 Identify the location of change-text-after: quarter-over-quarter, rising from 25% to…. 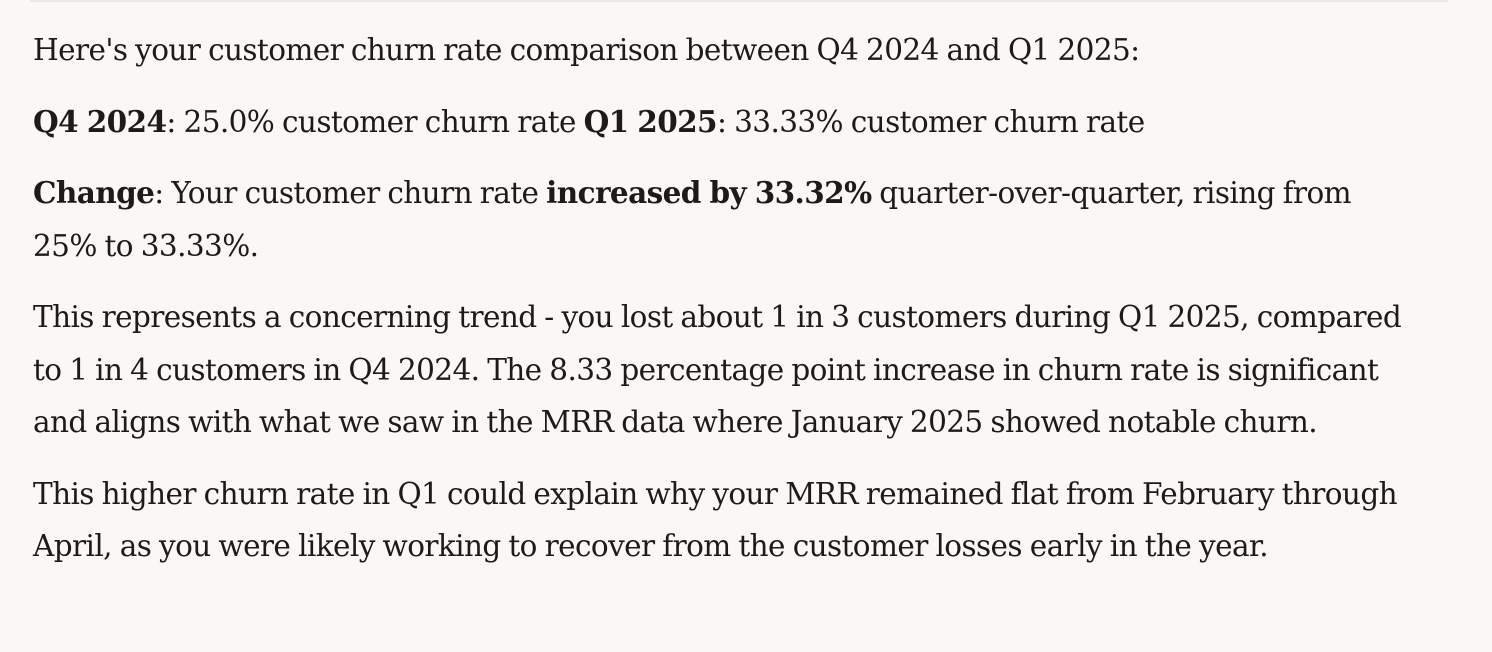
(692, 219).